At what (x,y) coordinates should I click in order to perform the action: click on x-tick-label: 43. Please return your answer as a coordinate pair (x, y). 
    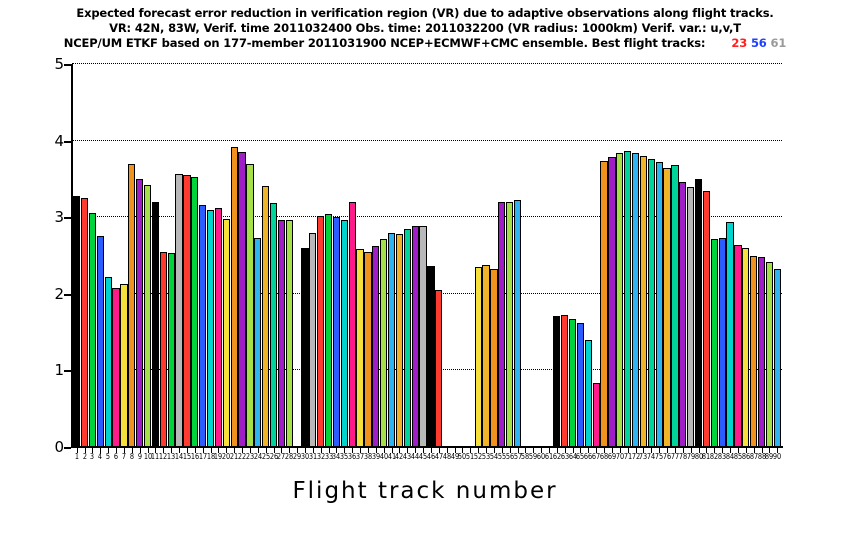
    Looking at the image, I should click on (407, 456).